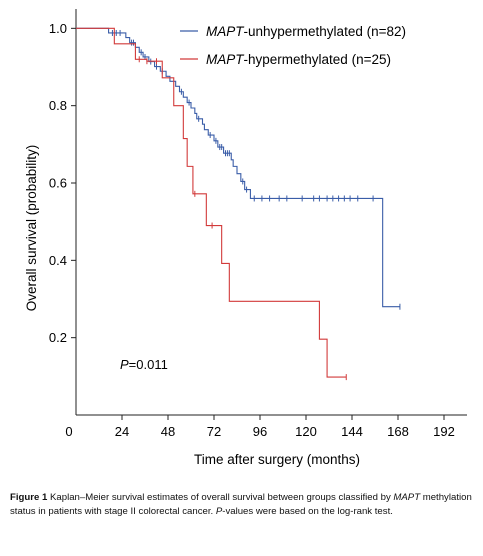 This screenshot has height=556, width=483. What do you see at coordinates (58, 337) in the screenshot?
I see `y-tick-label: 0.2` at bounding box center [58, 337].